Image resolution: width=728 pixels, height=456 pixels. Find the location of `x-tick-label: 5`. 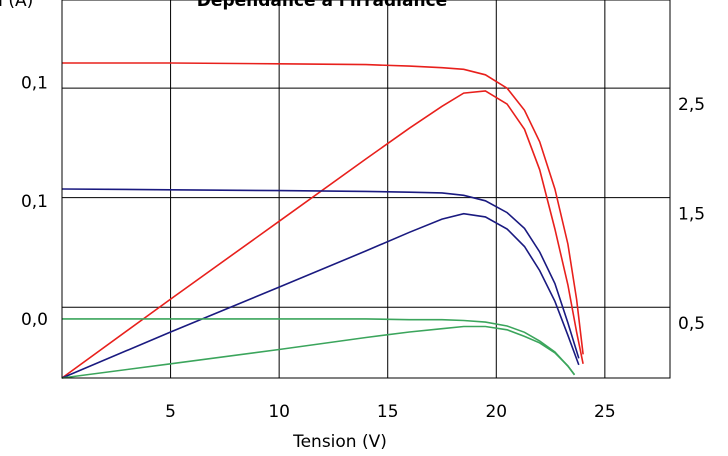

x-tick-label: 5 is located at coordinates (170, 412).